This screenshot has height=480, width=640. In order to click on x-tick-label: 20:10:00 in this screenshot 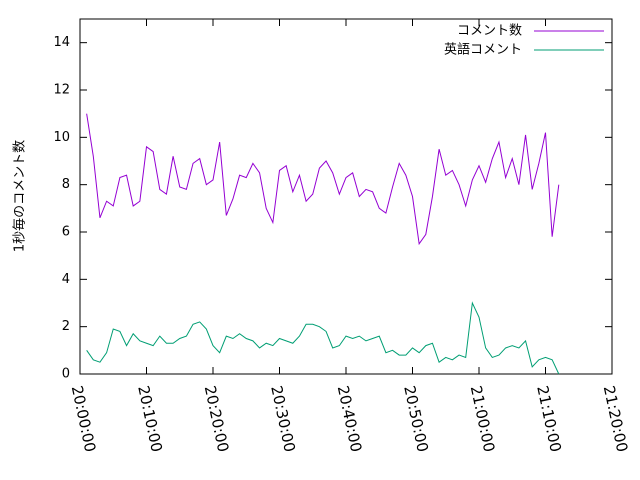, I will do `click(150, 419)`.